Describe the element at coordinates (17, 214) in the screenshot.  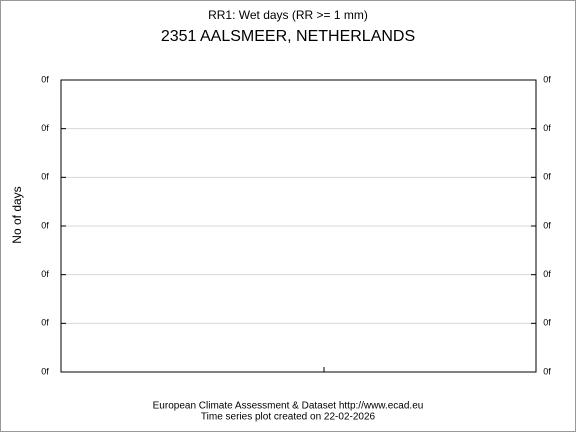
I see `y-axis-label: No of days` at that location.